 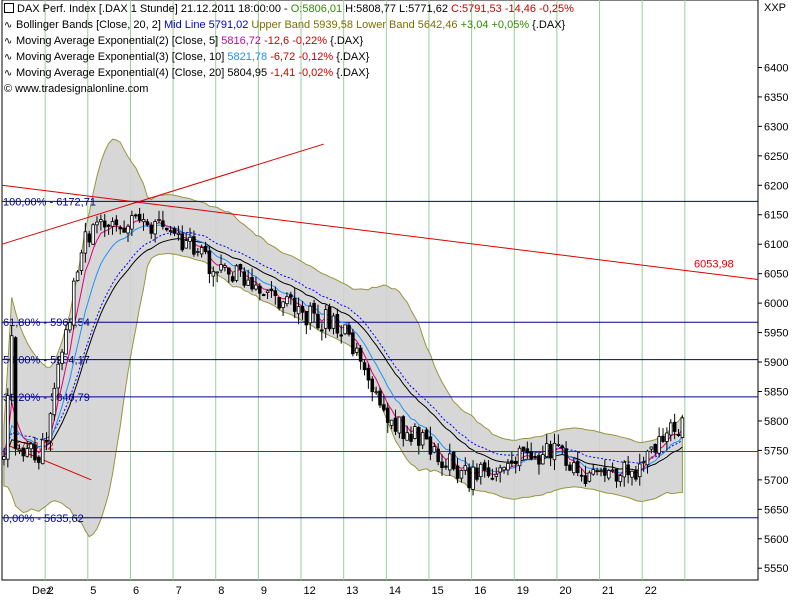 What do you see at coordinates (117, 41) in the screenshot?
I see `legend-ema5-name: Moving Average Exponential(2) [Close, 5]` at bounding box center [117, 41].